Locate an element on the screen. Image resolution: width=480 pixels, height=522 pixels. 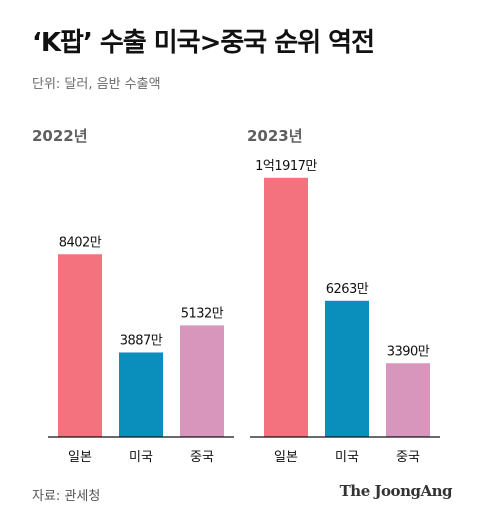
bar-value-label: 8402만 is located at coordinates (80, 242).